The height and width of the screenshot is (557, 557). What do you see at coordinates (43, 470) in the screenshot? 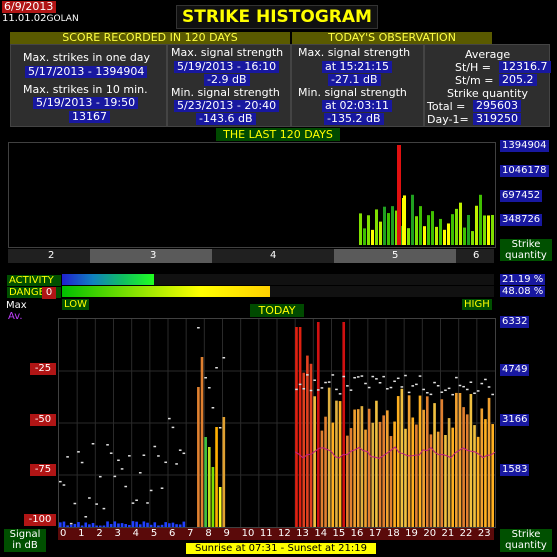
I see `signal-tick-75: -75` at bounding box center [43, 470].